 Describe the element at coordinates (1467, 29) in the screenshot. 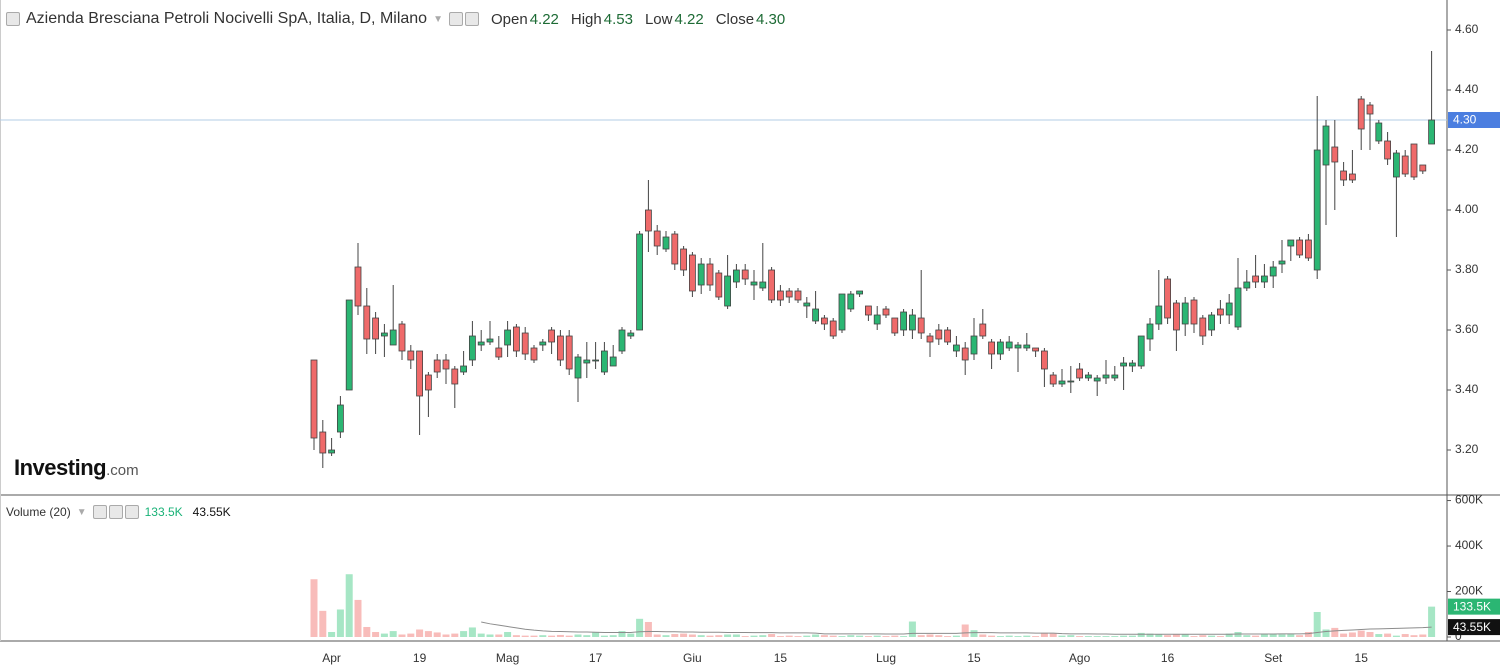

I see `y-tick-label: 4.60` at that location.